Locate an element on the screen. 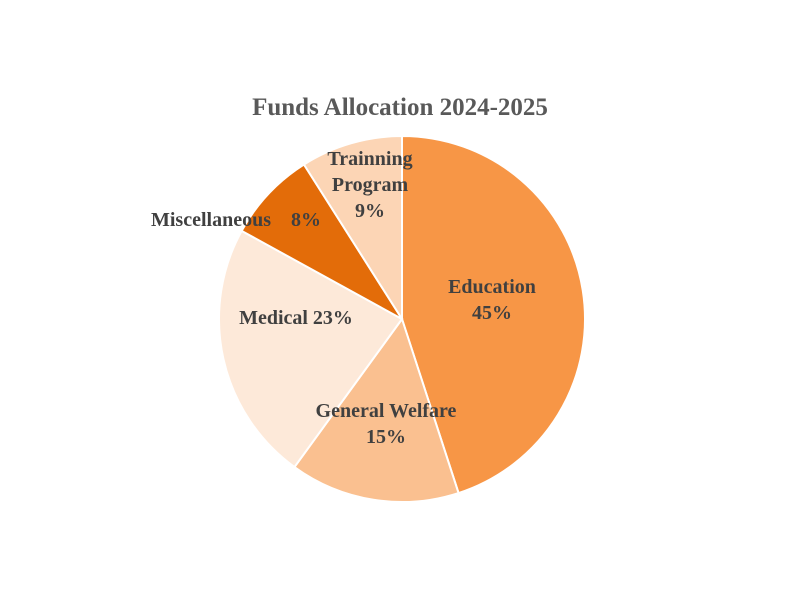 This screenshot has height=600, width=800. chart-title: Funds Allocation 2024-2025 is located at coordinates (400, 107).